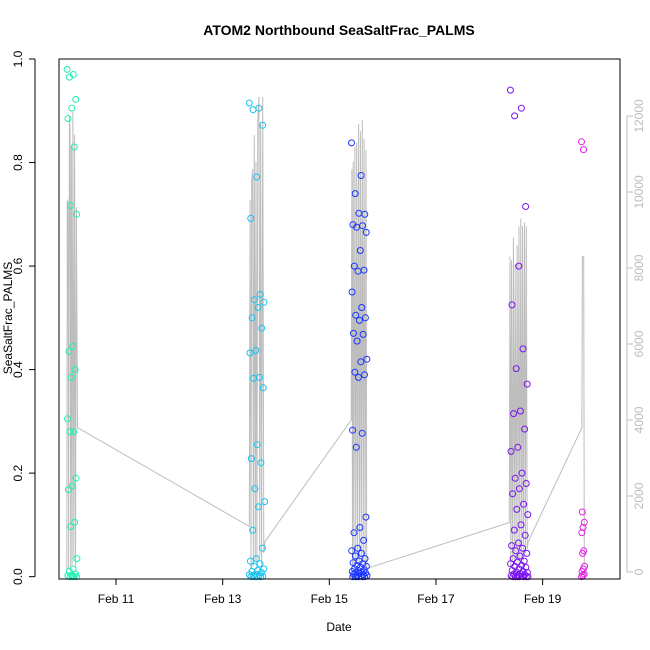 The height and width of the screenshot is (650, 650). What do you see at coordinates (436, 599) in the screenshot?
I see `x-tick-label: Feb 17` at bounding box center [436, 599].